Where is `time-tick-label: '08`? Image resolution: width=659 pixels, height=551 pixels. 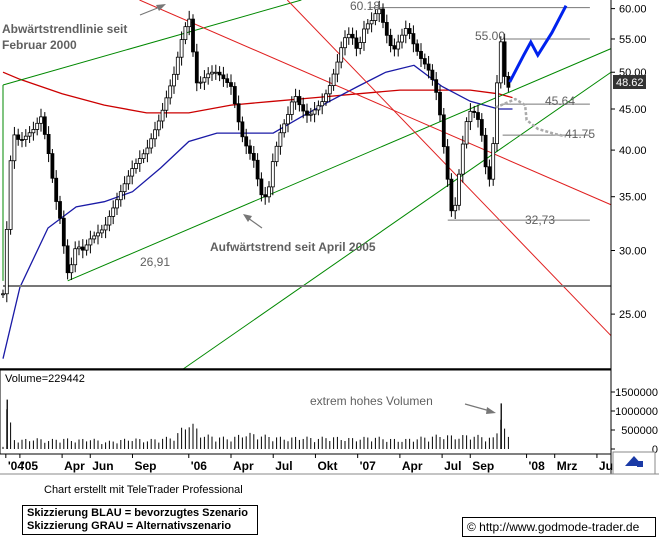
time-tick-label: '08 is located at coordinates (537, 466).